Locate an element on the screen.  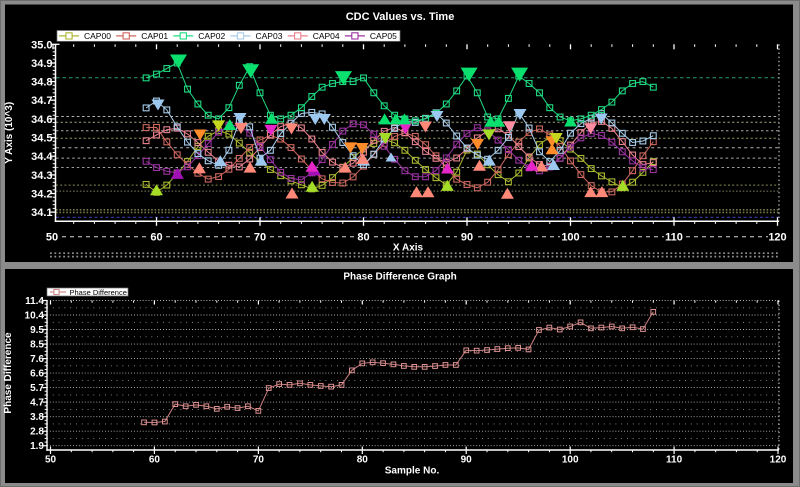
svg-text: 34.9 is located at coordinates (41, 64).